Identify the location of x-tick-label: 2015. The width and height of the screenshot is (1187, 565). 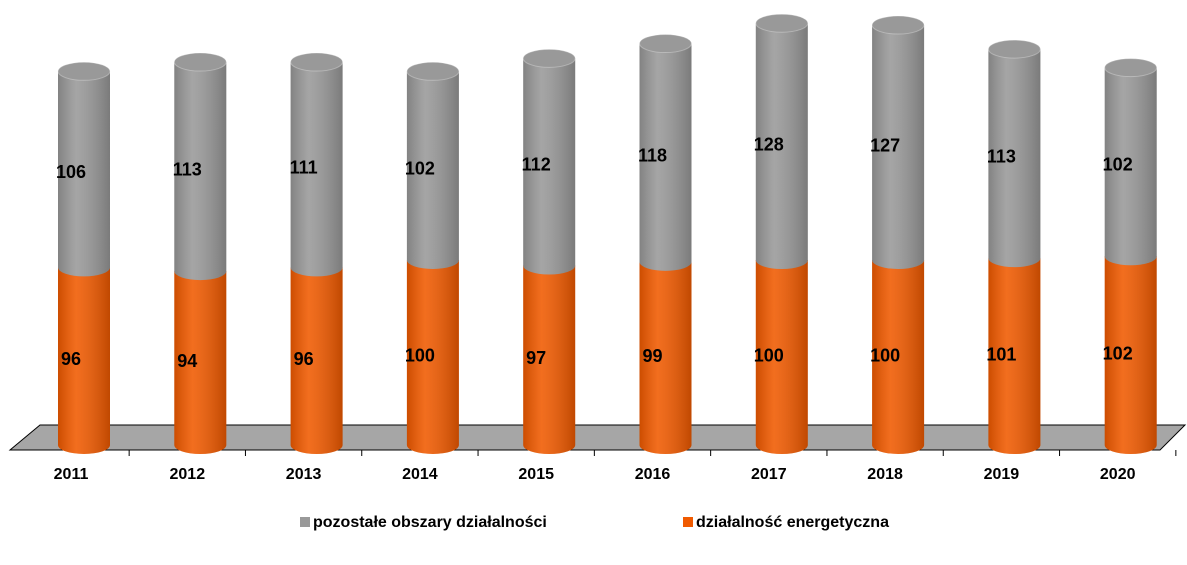
(536, 474).